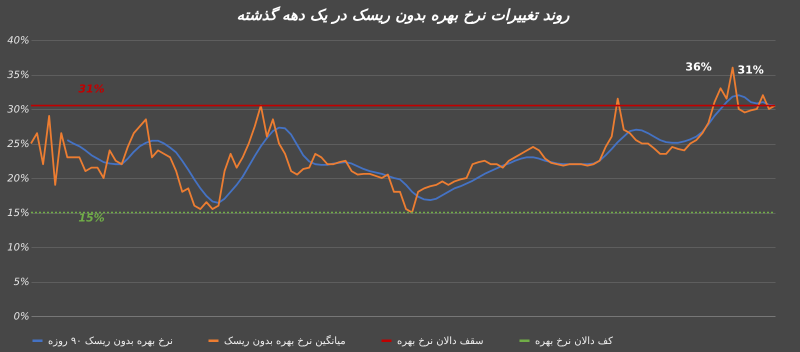 This screenshot has height=352, width=800. Describe the element at coordinates (110, 341) in the screenshot. I see `legend-label: نرخ بهره بدون ریسک ۹۰ روزه` at that location.